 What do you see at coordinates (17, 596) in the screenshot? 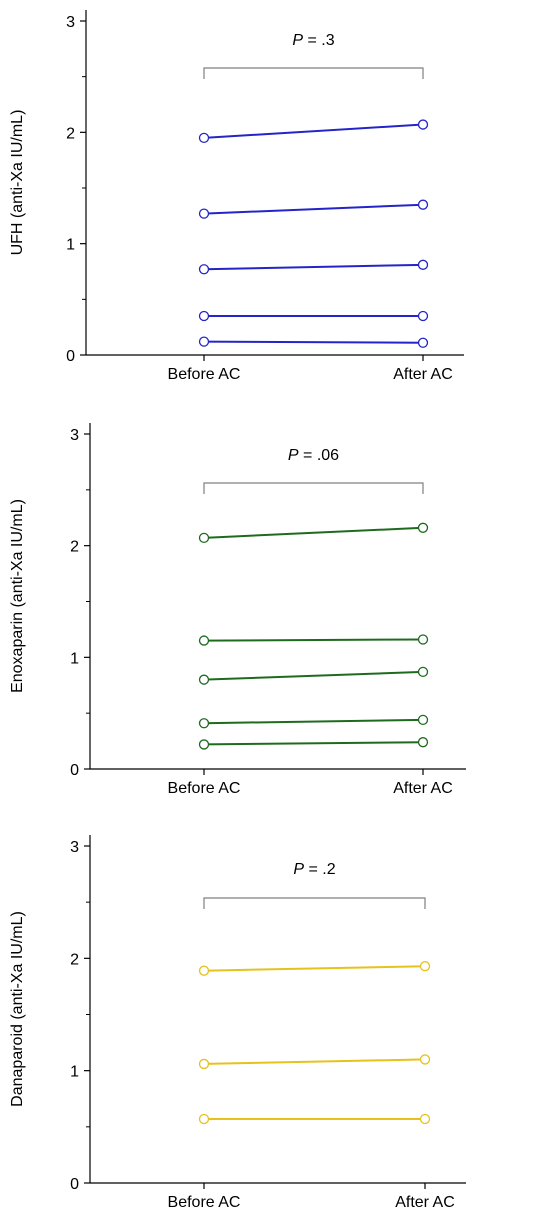
I see `y-axis-title: Enoxaparin (anti-Xa IU/mL)` at bounding box center [17, 596].